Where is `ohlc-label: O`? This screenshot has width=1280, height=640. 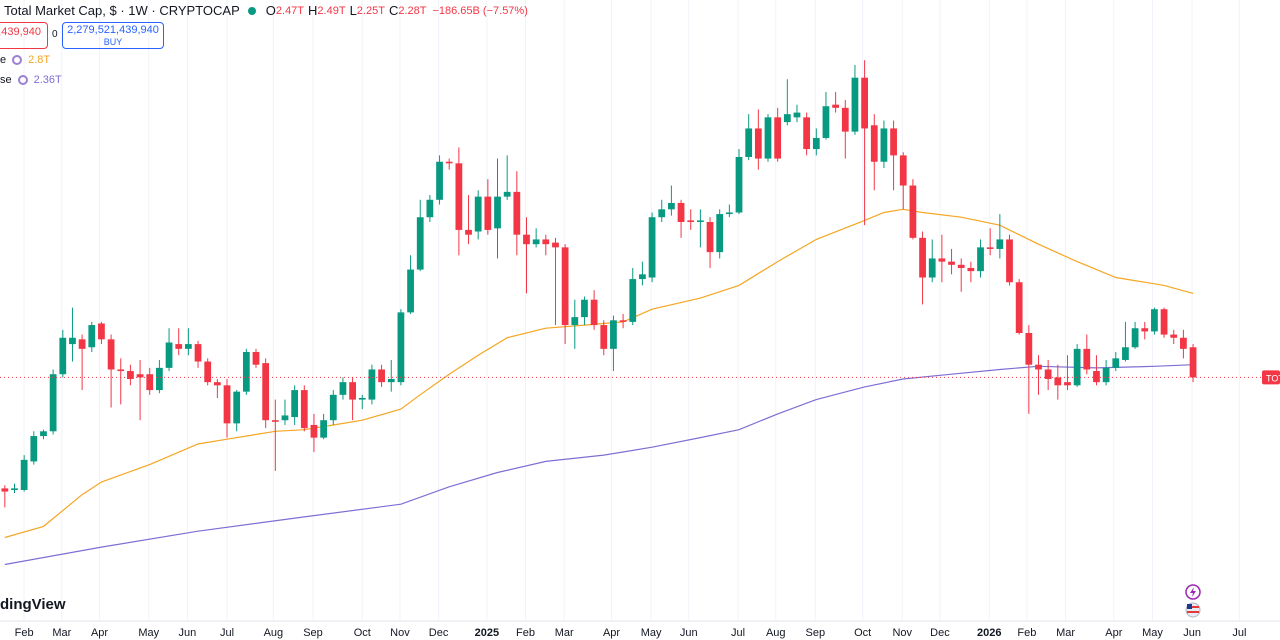 ohlc-label: O is located at coordinates (270, 10).